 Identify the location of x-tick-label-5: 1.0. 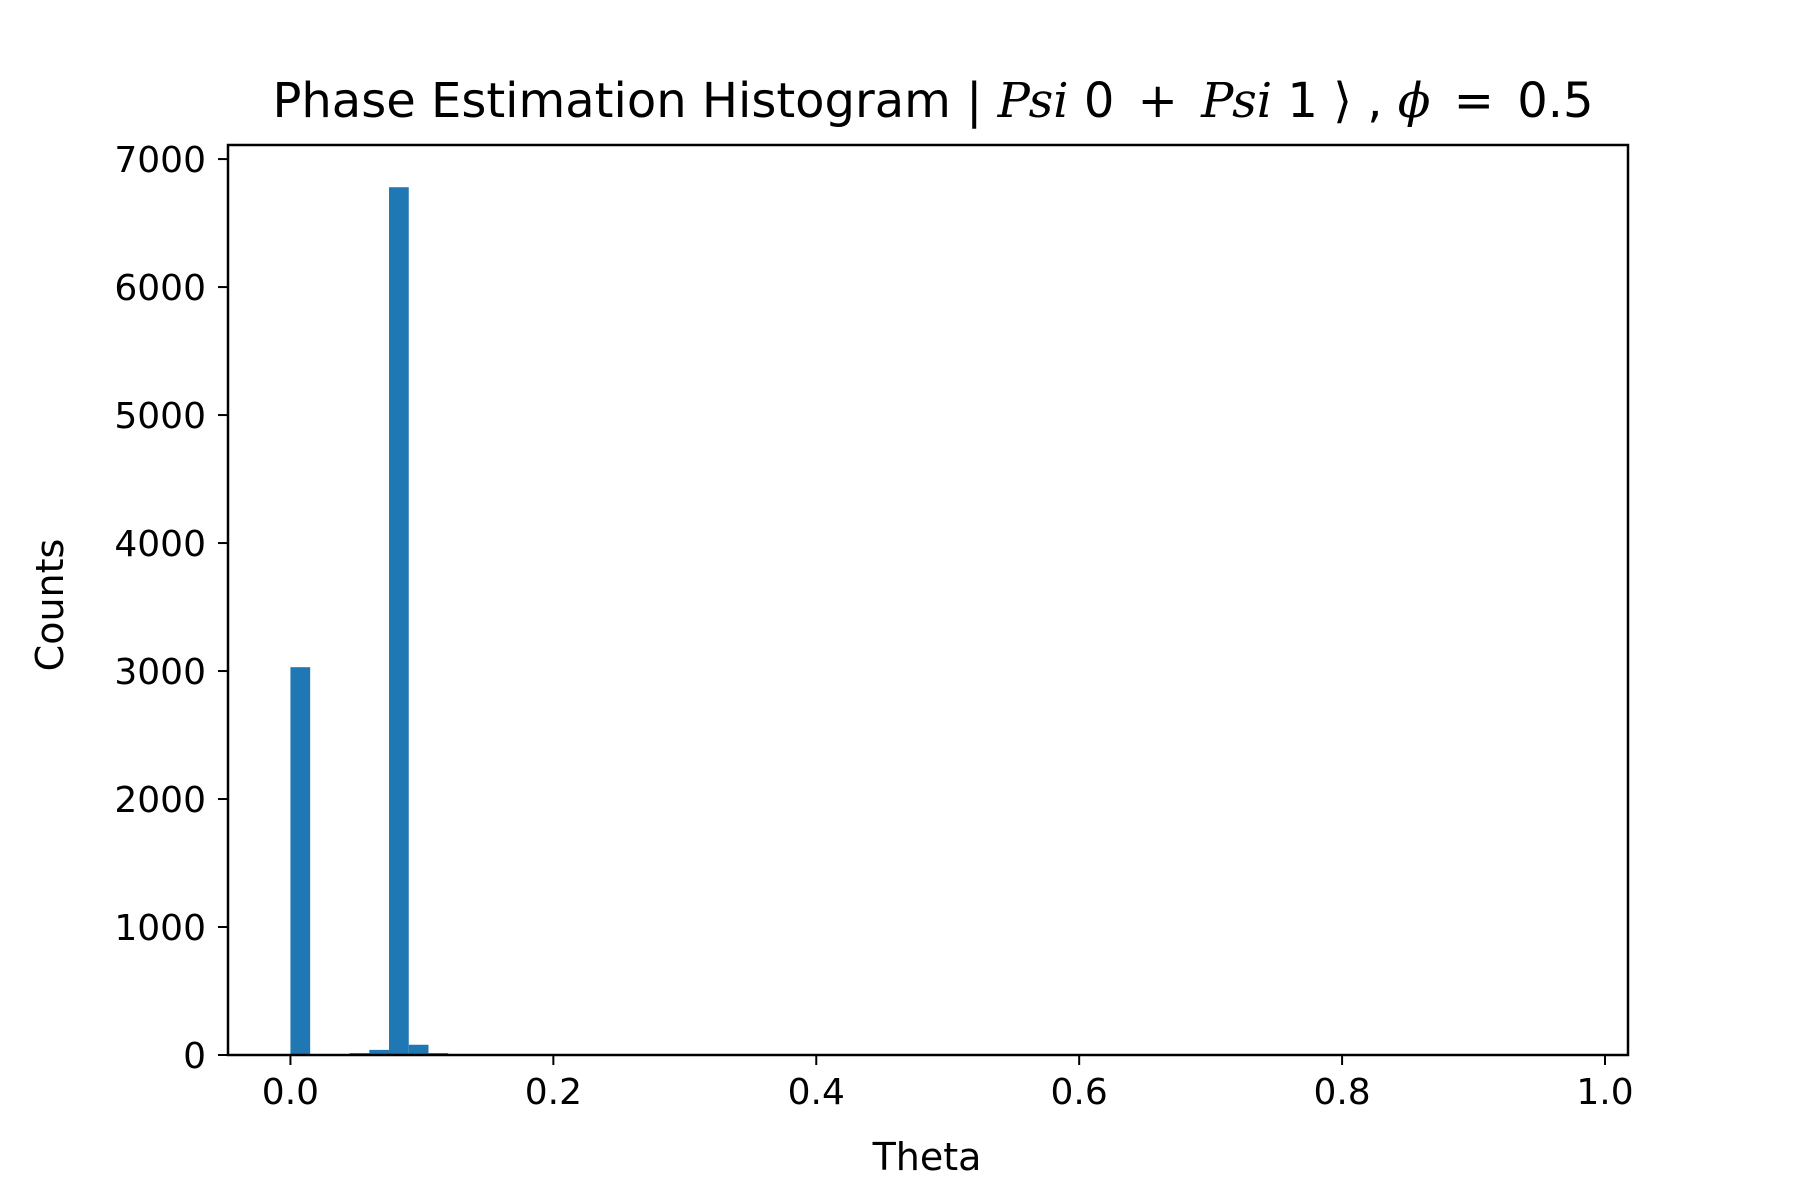
(1604, 1092).